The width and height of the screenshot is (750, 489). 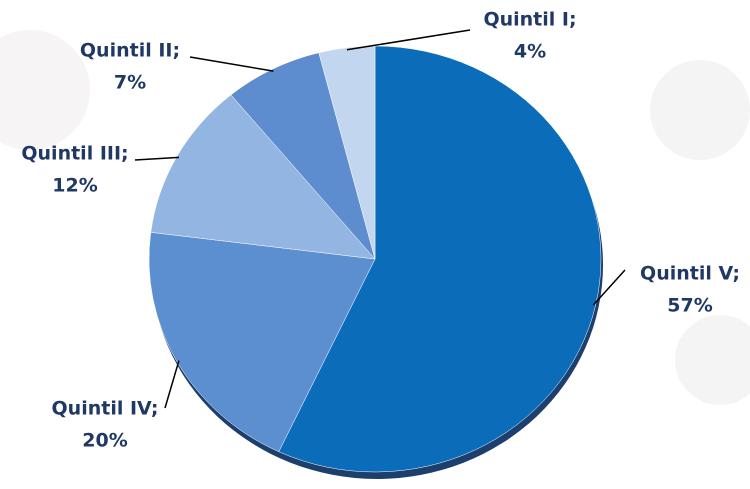 What do you see at coordinates (74, 154) in the screenshot?
I see `slice-label: Quintil III;` at bounding box center [74, 154].